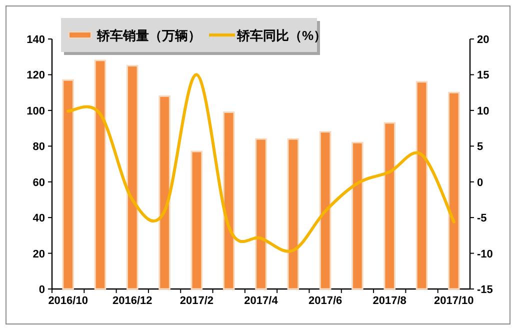 The width and height of the screenshot is (518, 333). I want to click on y-tick-label: 140, so click(35, 40).